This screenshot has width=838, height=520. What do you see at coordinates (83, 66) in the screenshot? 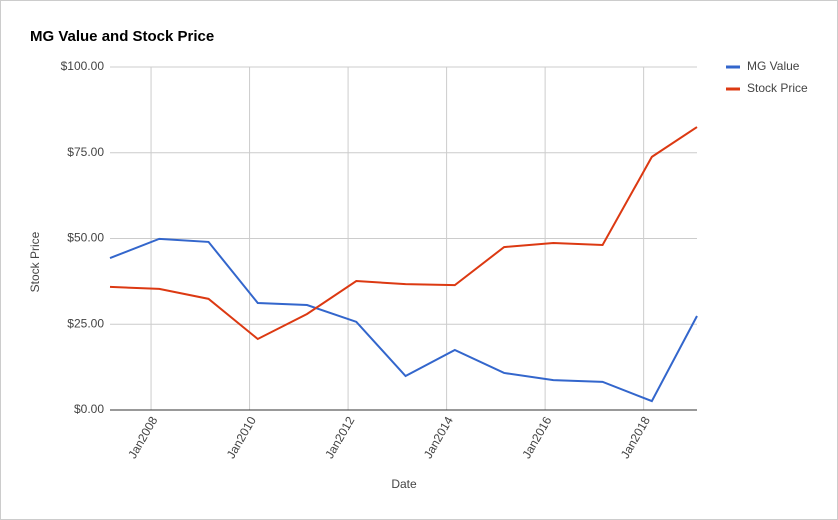
I see `y-tick-label: $100.00` at bounding box center [83, 66].